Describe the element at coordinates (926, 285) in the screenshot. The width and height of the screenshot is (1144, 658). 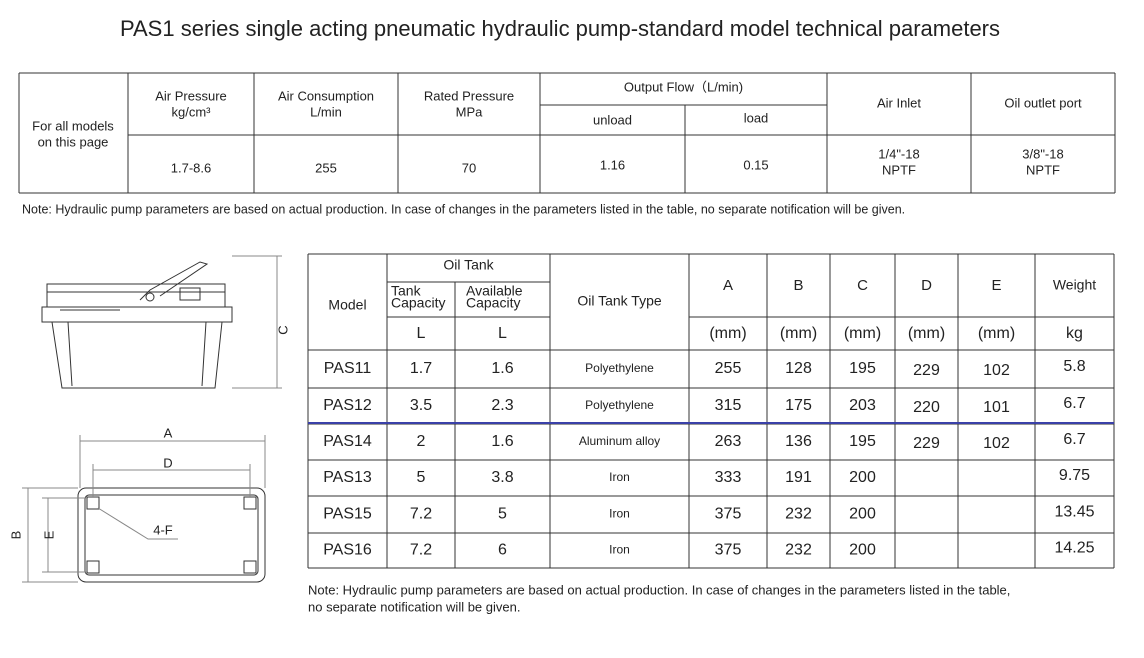
I see `cell-text: D` at that location.